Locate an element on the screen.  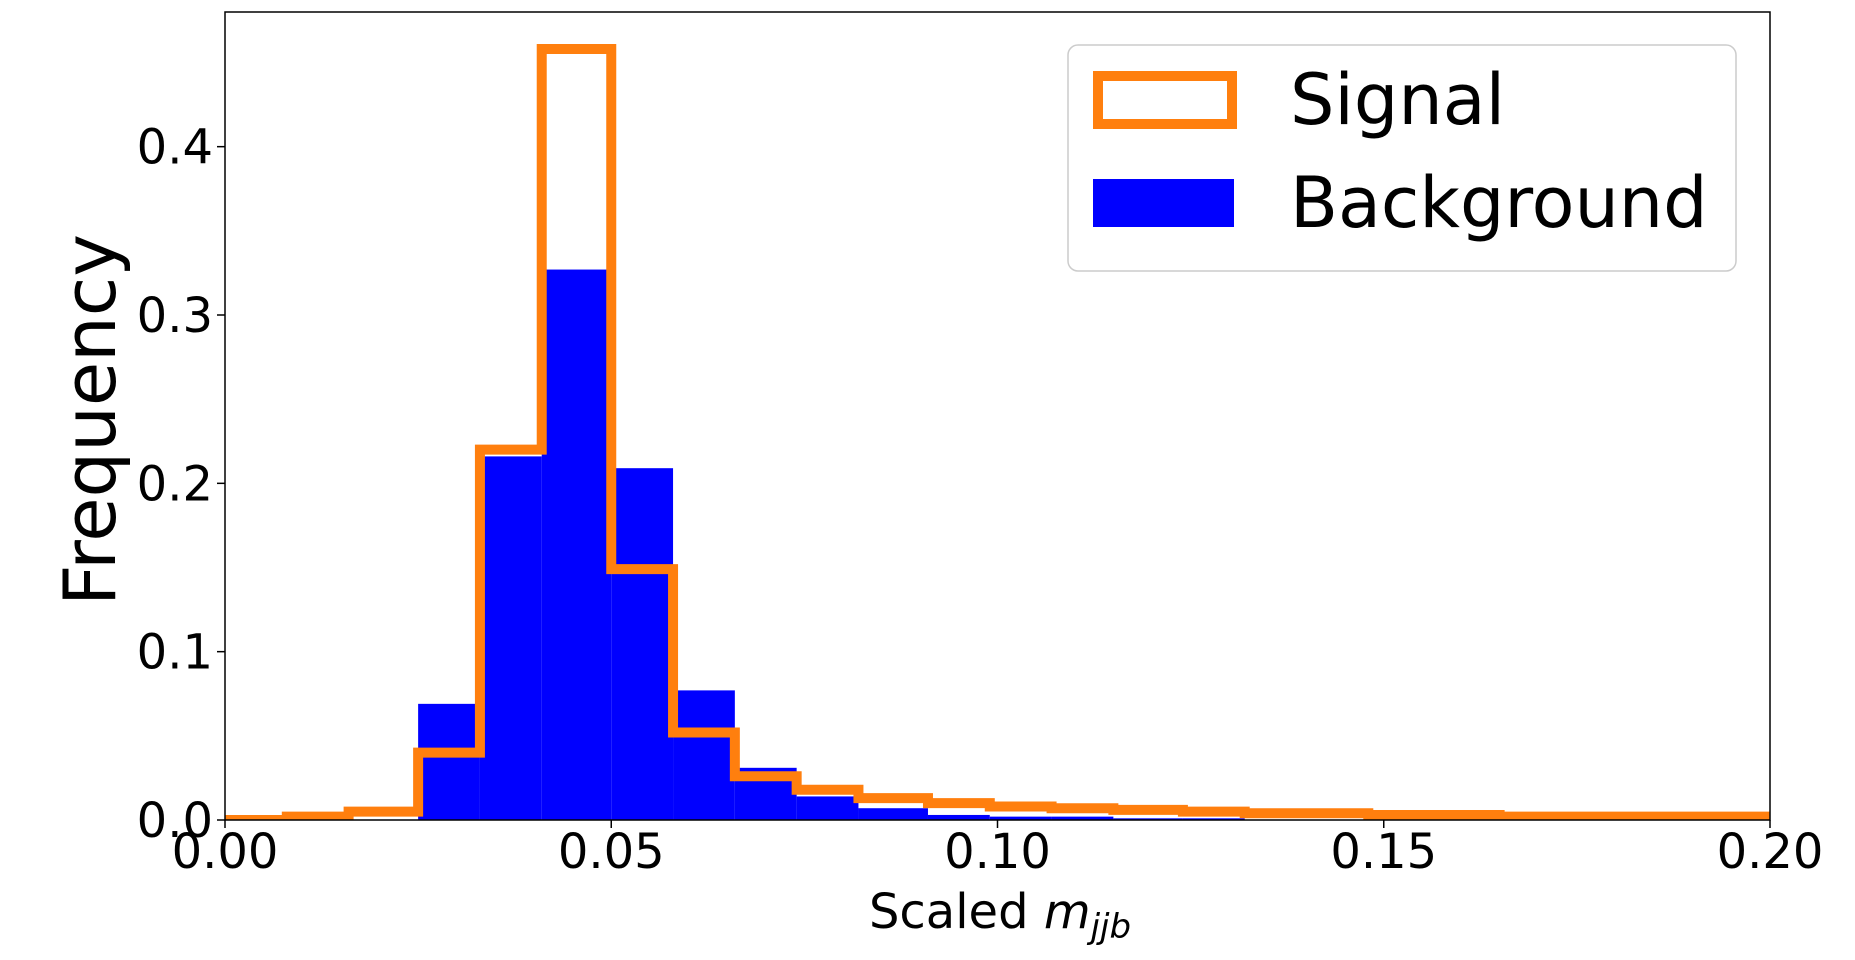
x-tick-label: 0.00 is located at coordinates (225, 852).